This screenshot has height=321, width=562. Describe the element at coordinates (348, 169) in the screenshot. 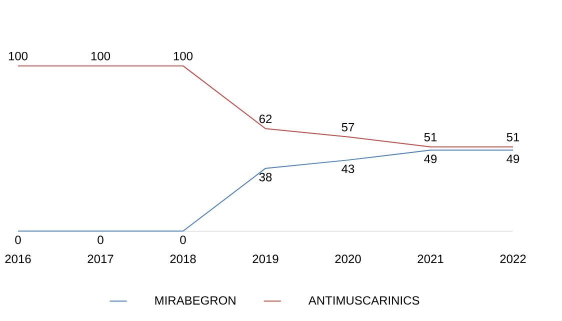

I see `data-label: 43` at that location.